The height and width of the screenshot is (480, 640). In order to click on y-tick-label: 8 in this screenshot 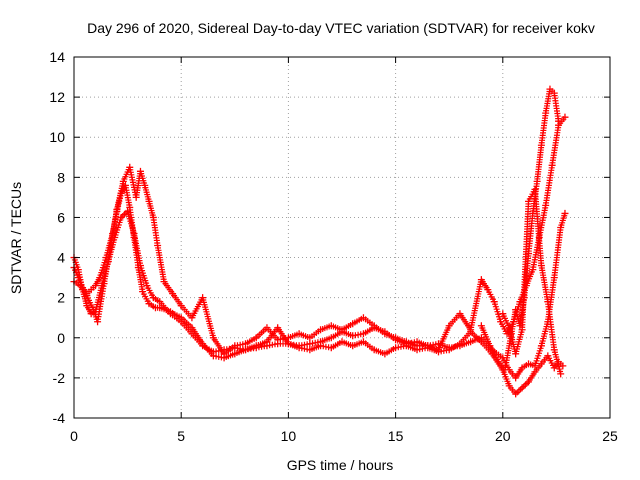, I will do `click(61, 177)`.